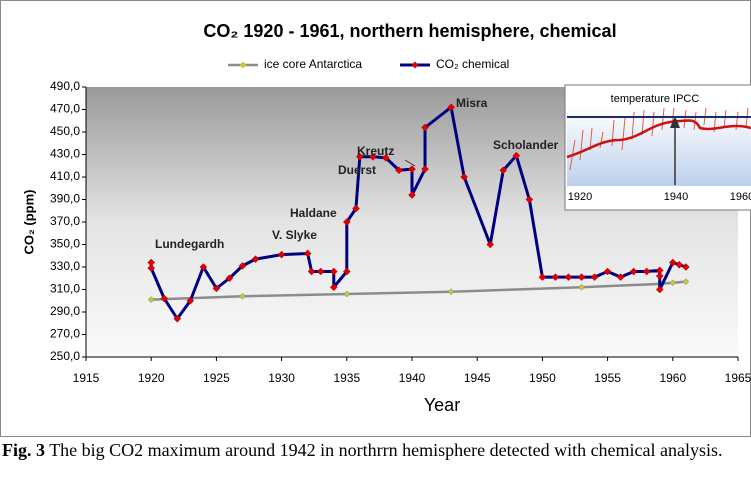 This screenshot has width=751, height=486. Describe the element at coordinates (65, 244) in the screenshot. I see `y-tick-label: 350,0` at that location.